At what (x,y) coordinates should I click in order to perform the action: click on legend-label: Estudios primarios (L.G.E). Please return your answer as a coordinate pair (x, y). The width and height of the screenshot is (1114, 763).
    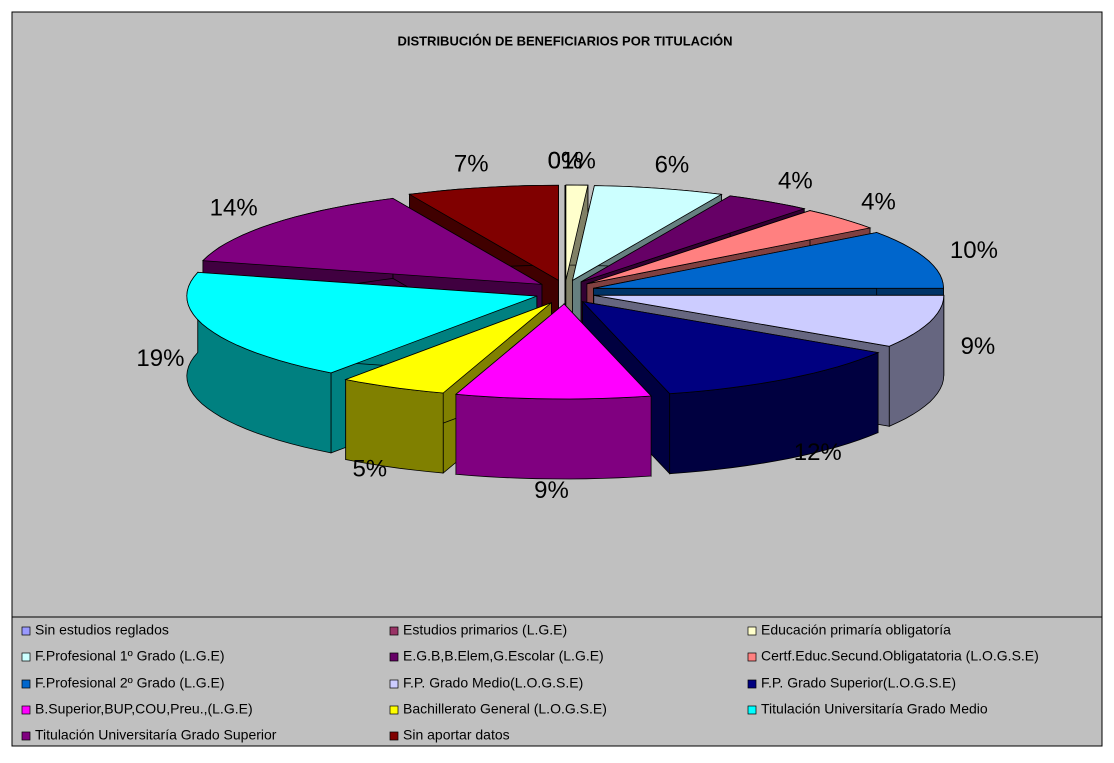
    Looking at the image, I should click on (485, 630).